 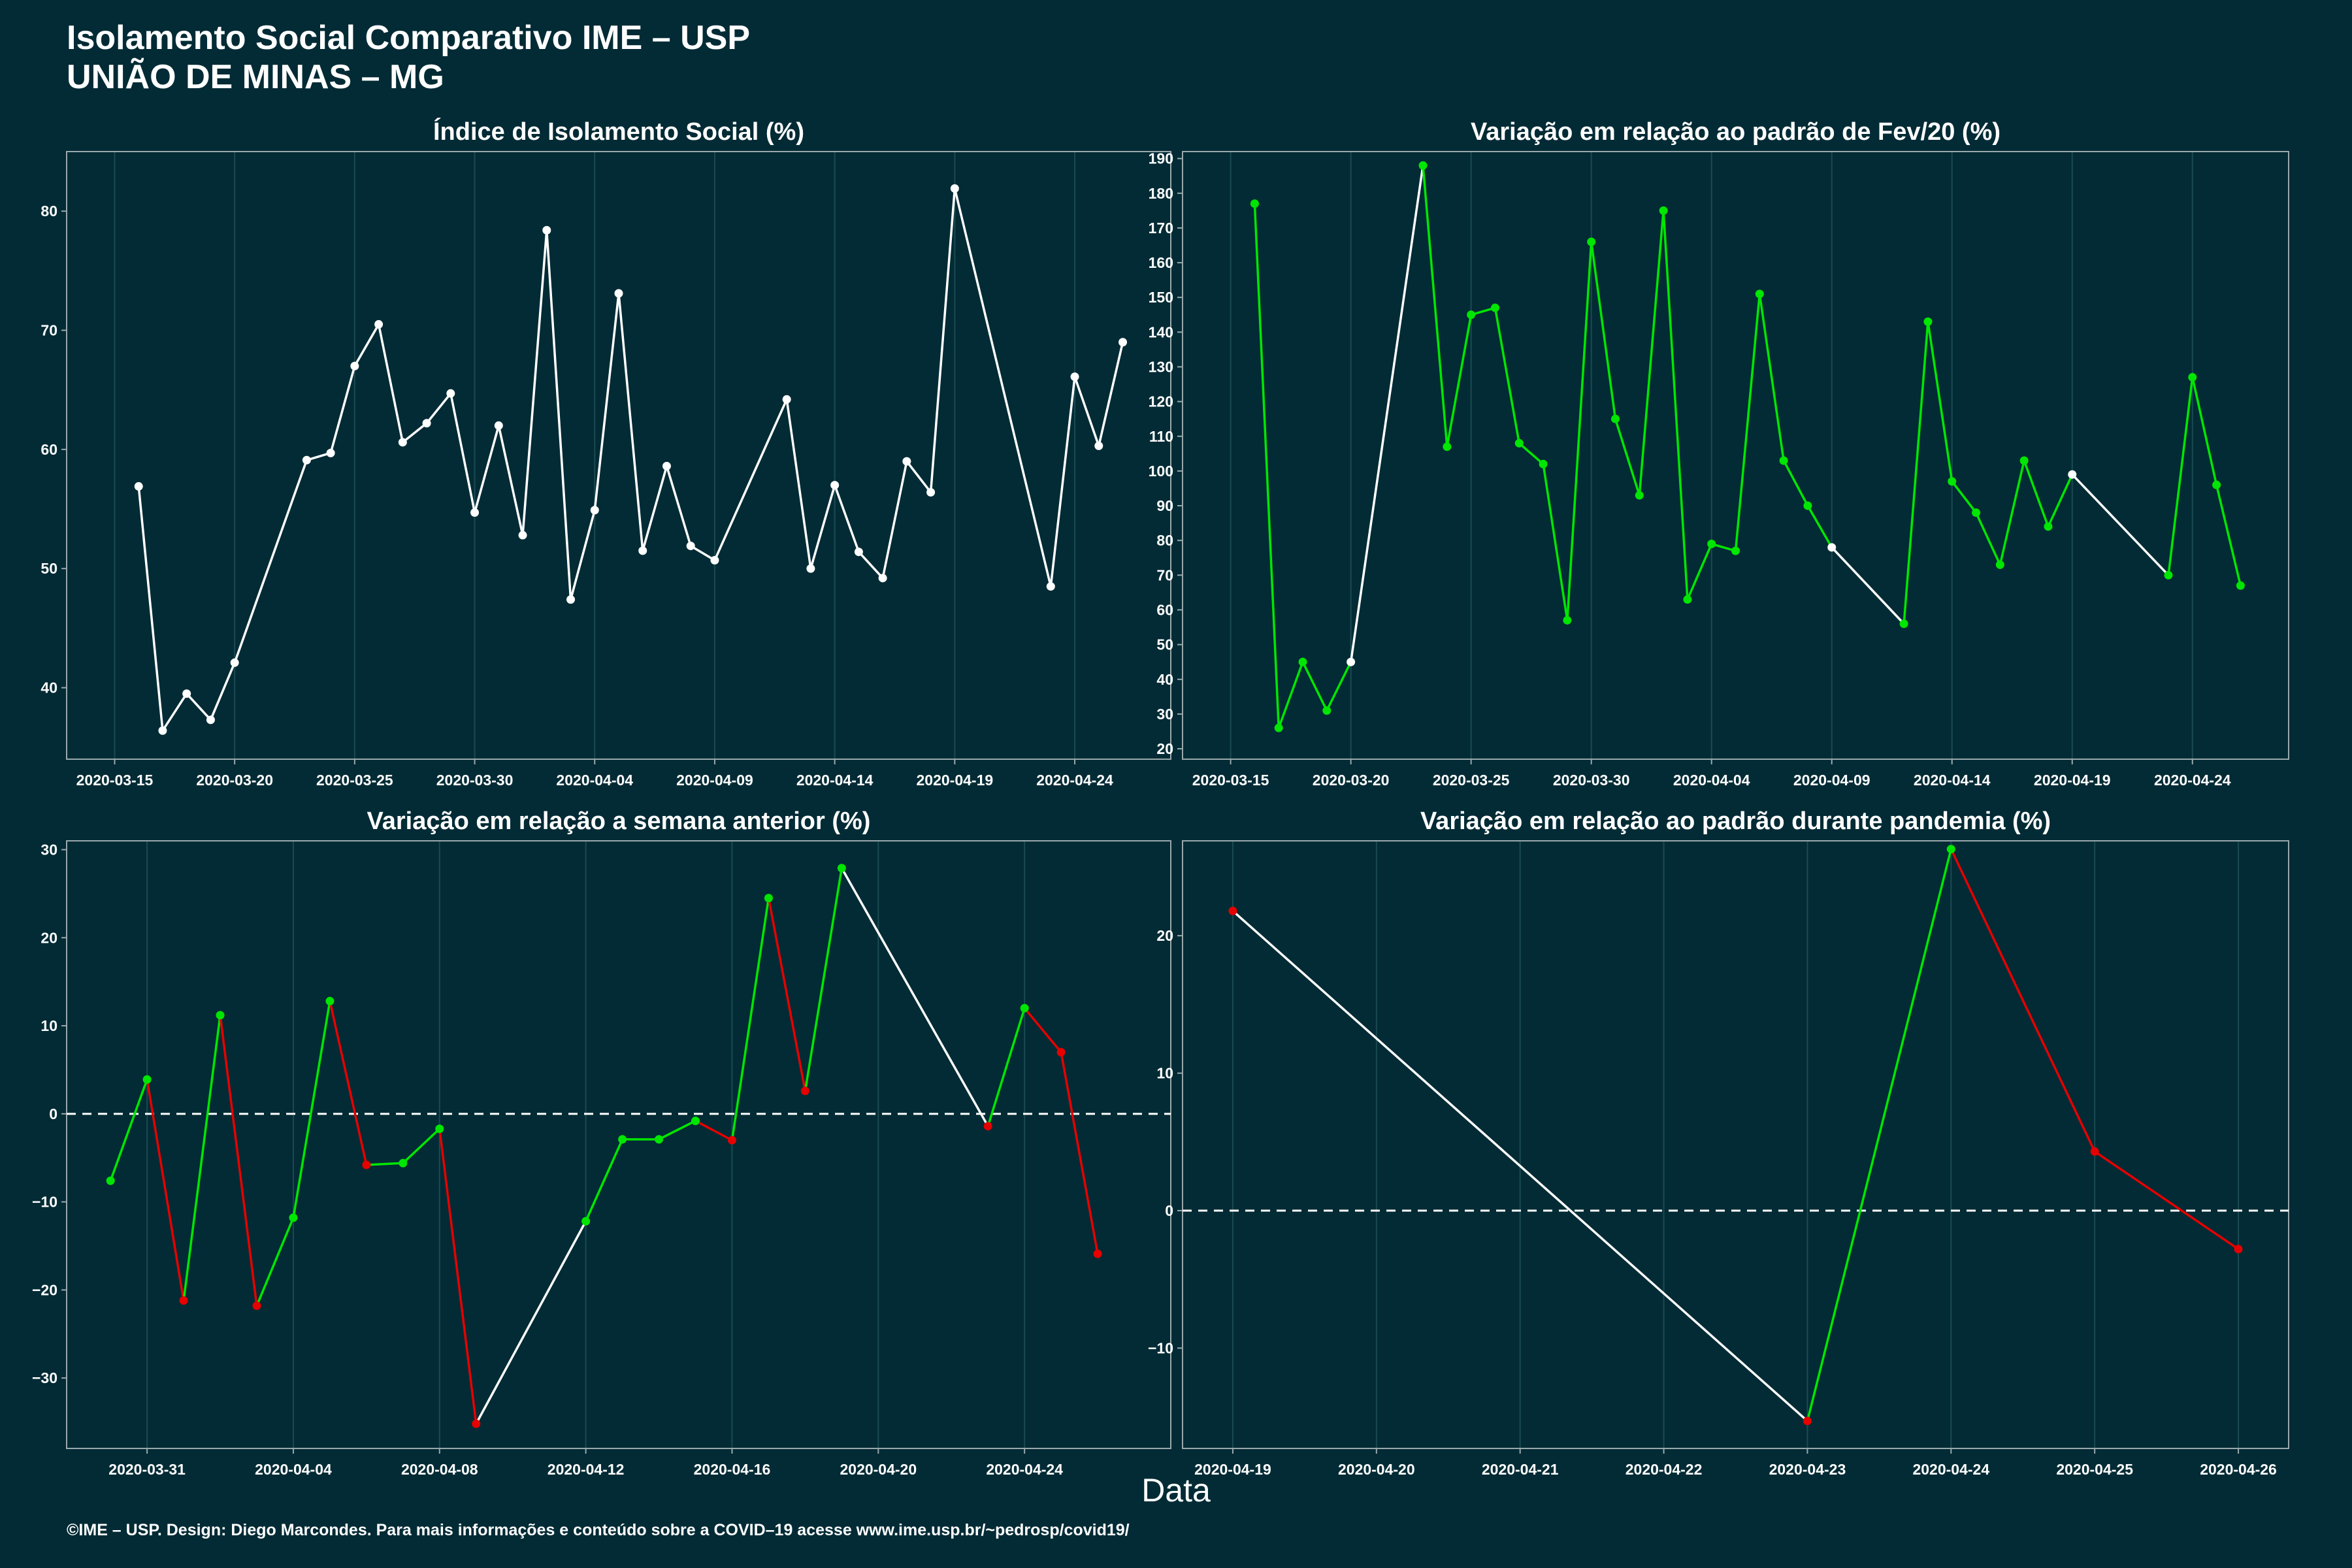 What do you see at coordinates (49, 449) in the screenshot?
I see `y-tick-label: 60` at bounding box center [49, 449].